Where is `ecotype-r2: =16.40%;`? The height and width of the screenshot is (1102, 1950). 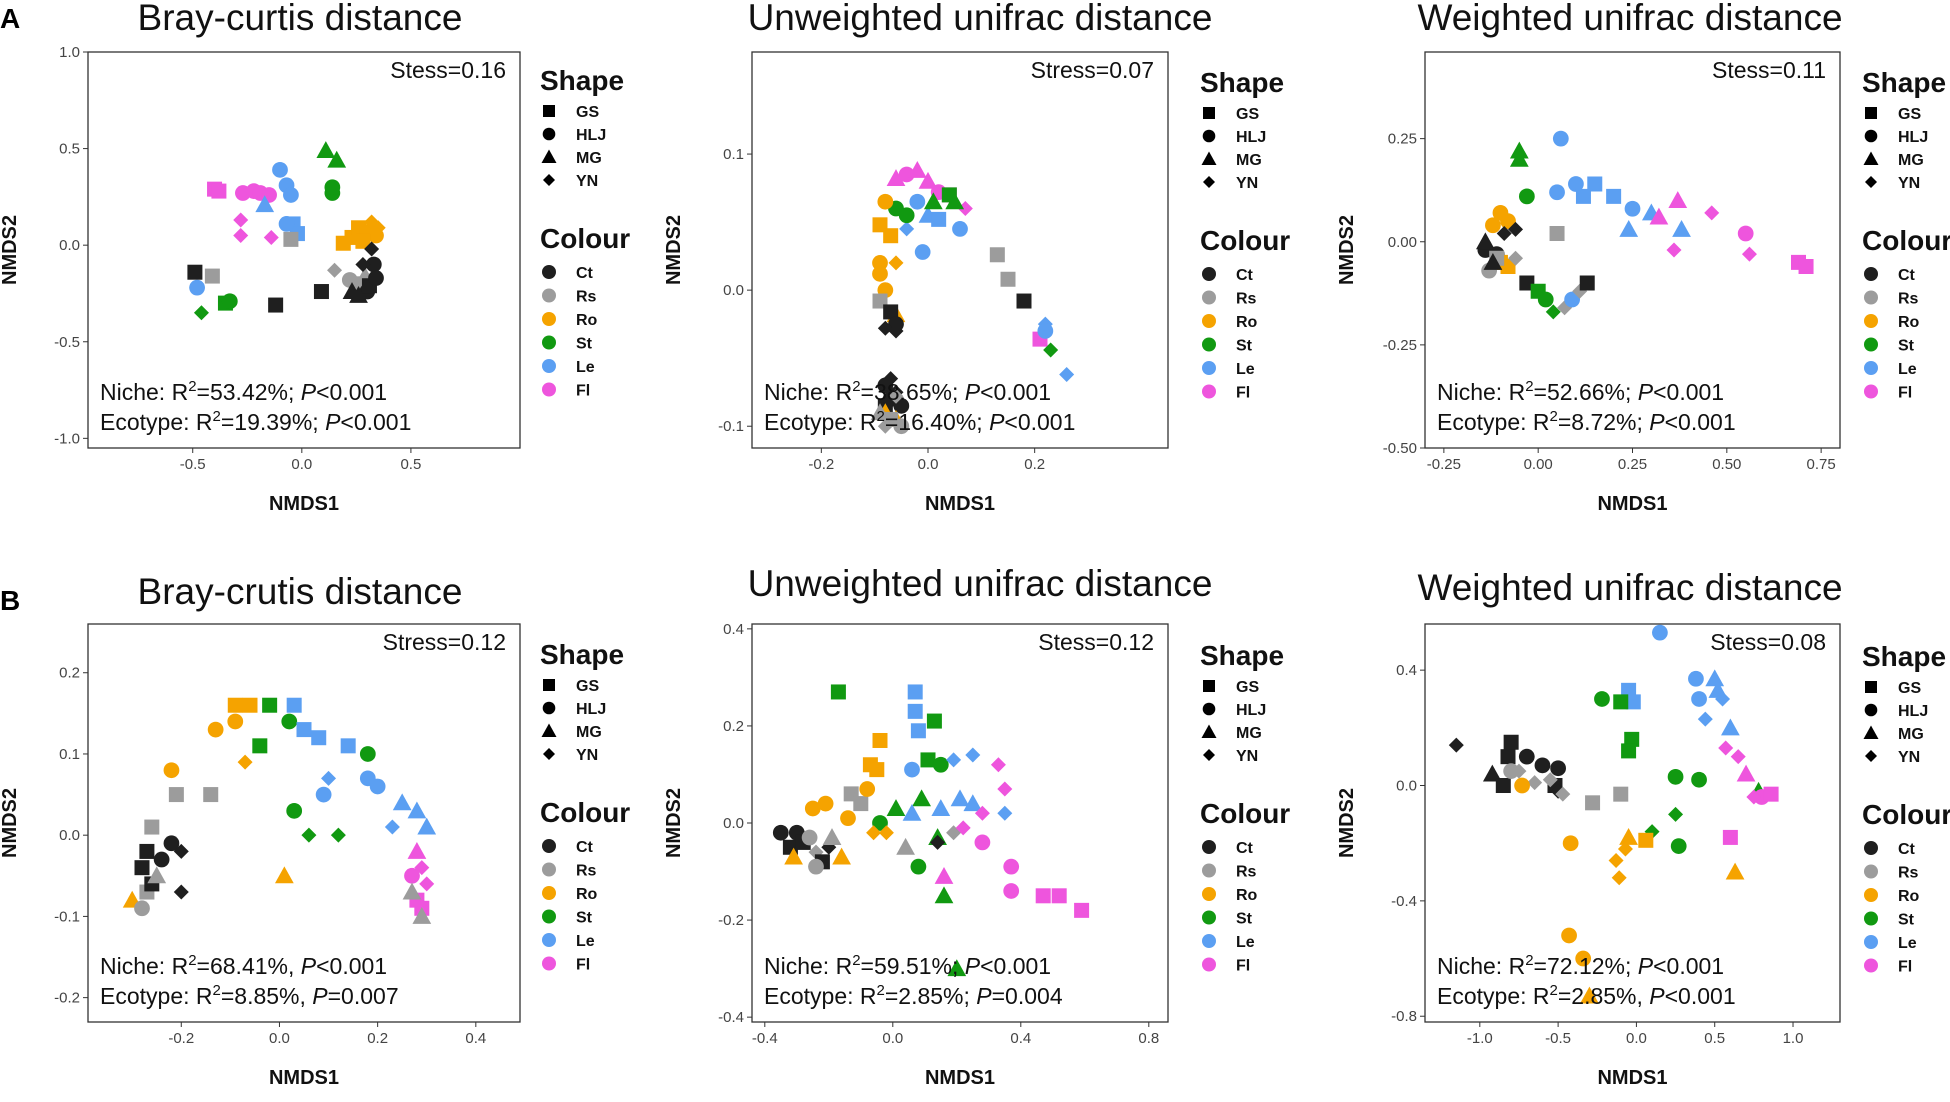 ecotype-r2: =16.40%; is located at coordinates (937, 422).